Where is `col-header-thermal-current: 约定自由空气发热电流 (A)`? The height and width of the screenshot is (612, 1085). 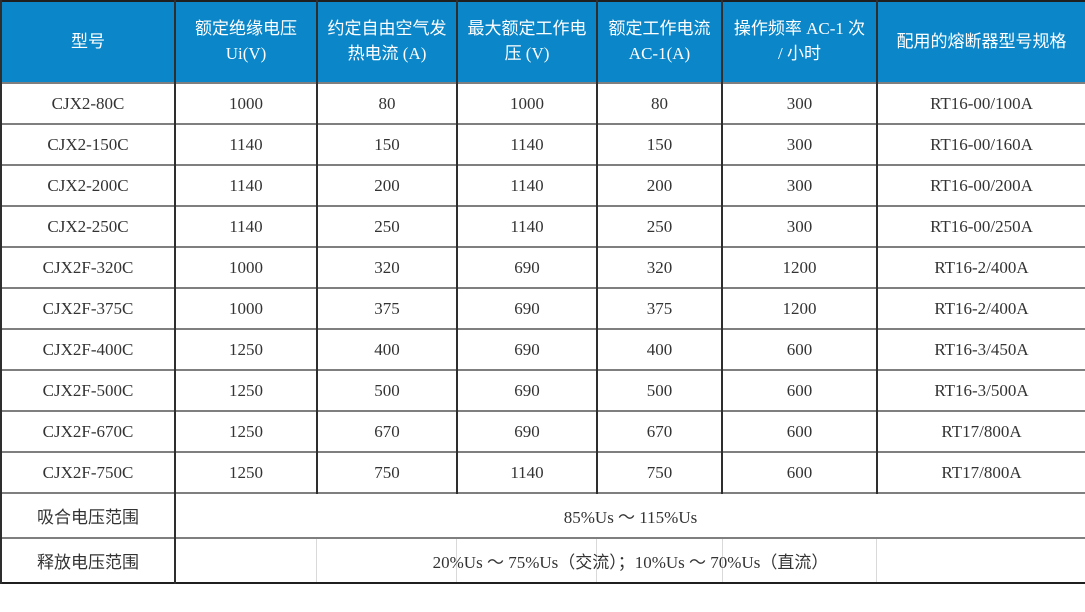
col-header-thermal-current: 约定自由空气发热电流 (A) is located at coordinates (386, 42).